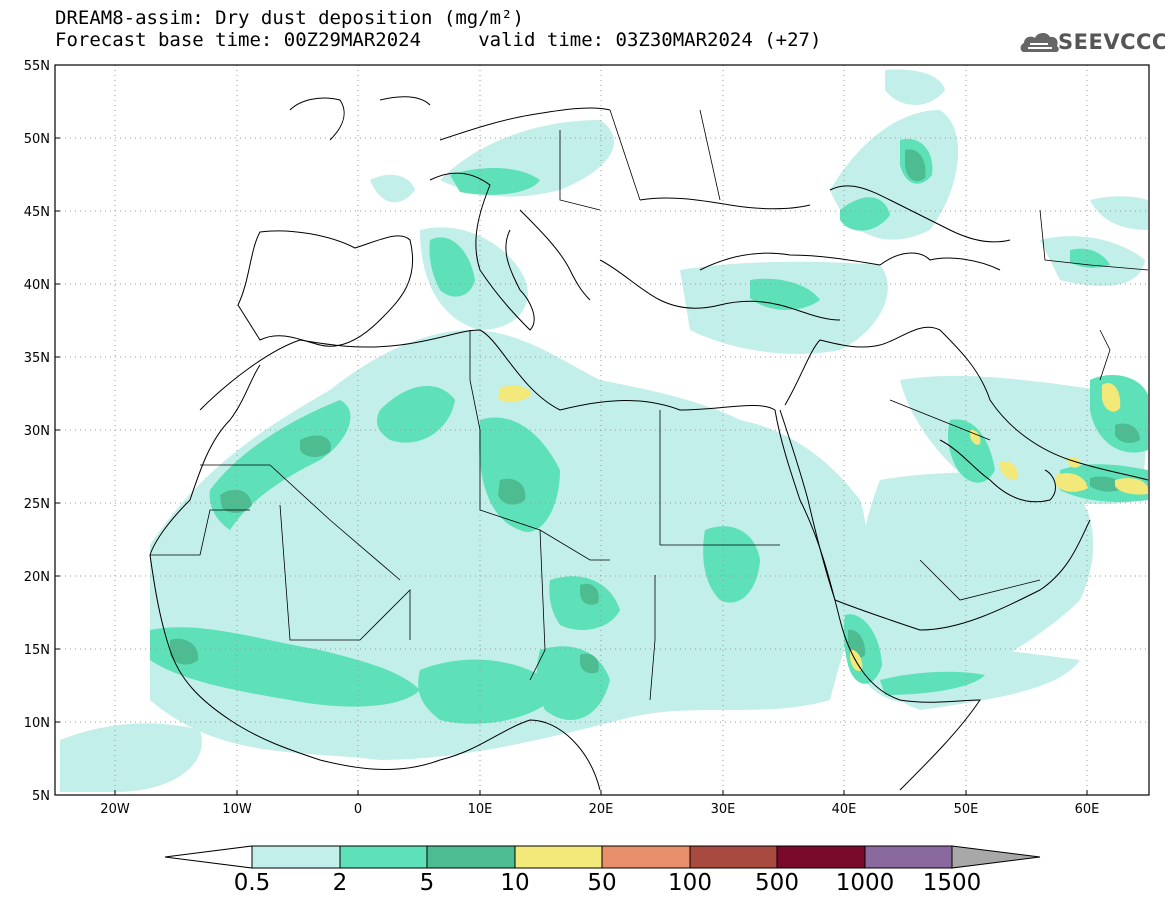  What do you see at coordinates (515, 883) in the screenshot?
I see `colorbar-label-3: 10` at bounding box center [515, 883].